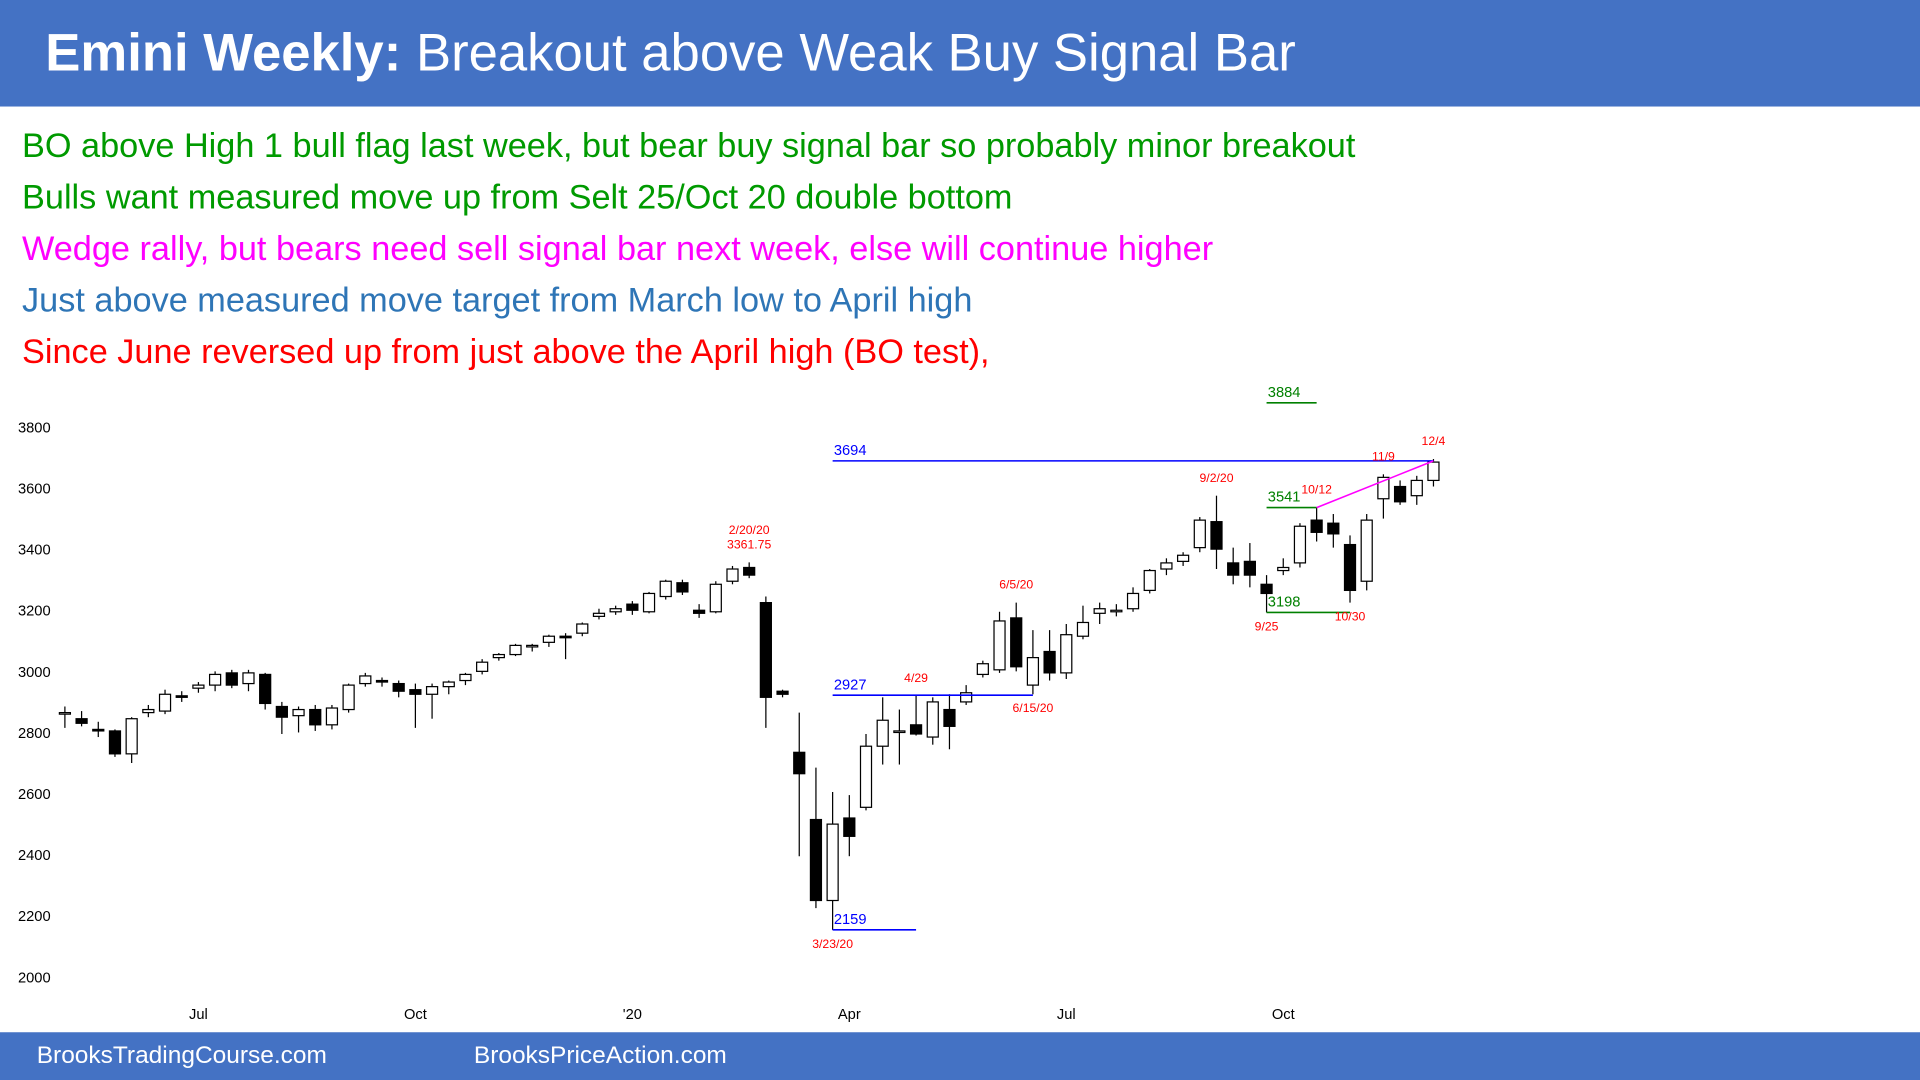 Image resolution: width=1920 pixels, height=1080 pixels. Describe the element at coordinates (1434, 441) in the screenshot. I see `annotation: 12/4` at that location.